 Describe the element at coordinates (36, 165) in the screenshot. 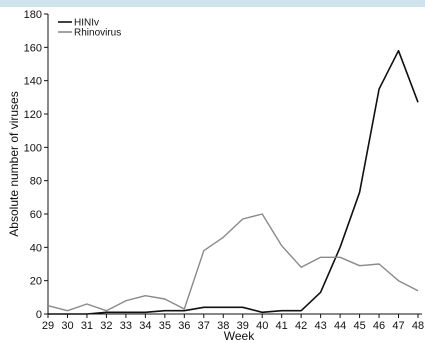

I see `y-axis-ticks: 0 20 40 60 80 100 120 140 160 180` at that location.